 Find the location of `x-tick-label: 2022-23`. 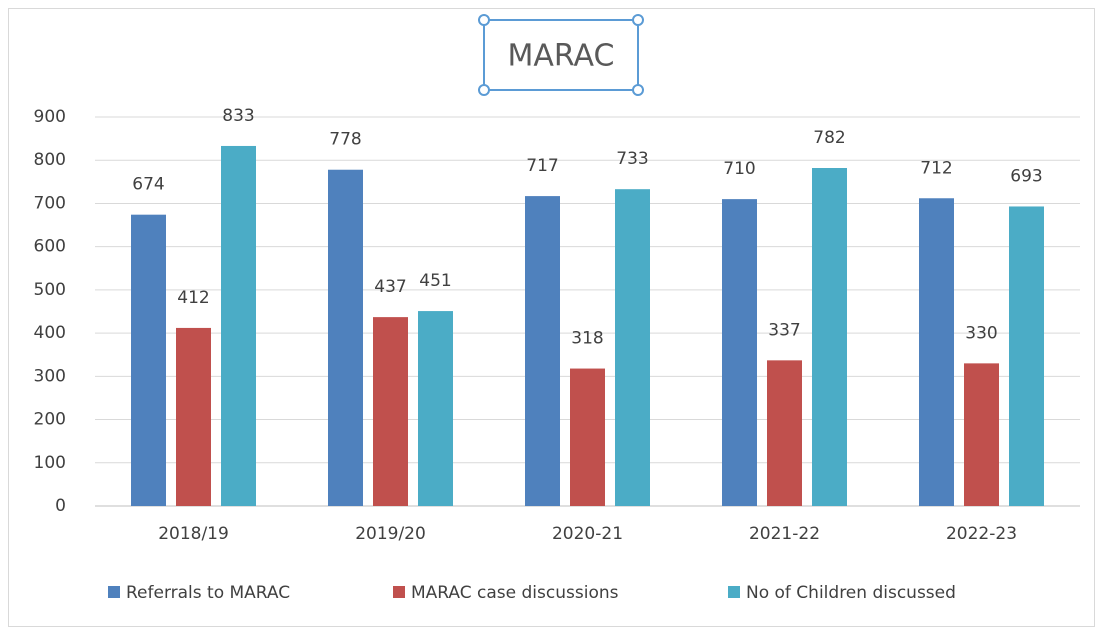

x-tick-label: 2022-23 is located at coordinates (981, 534).